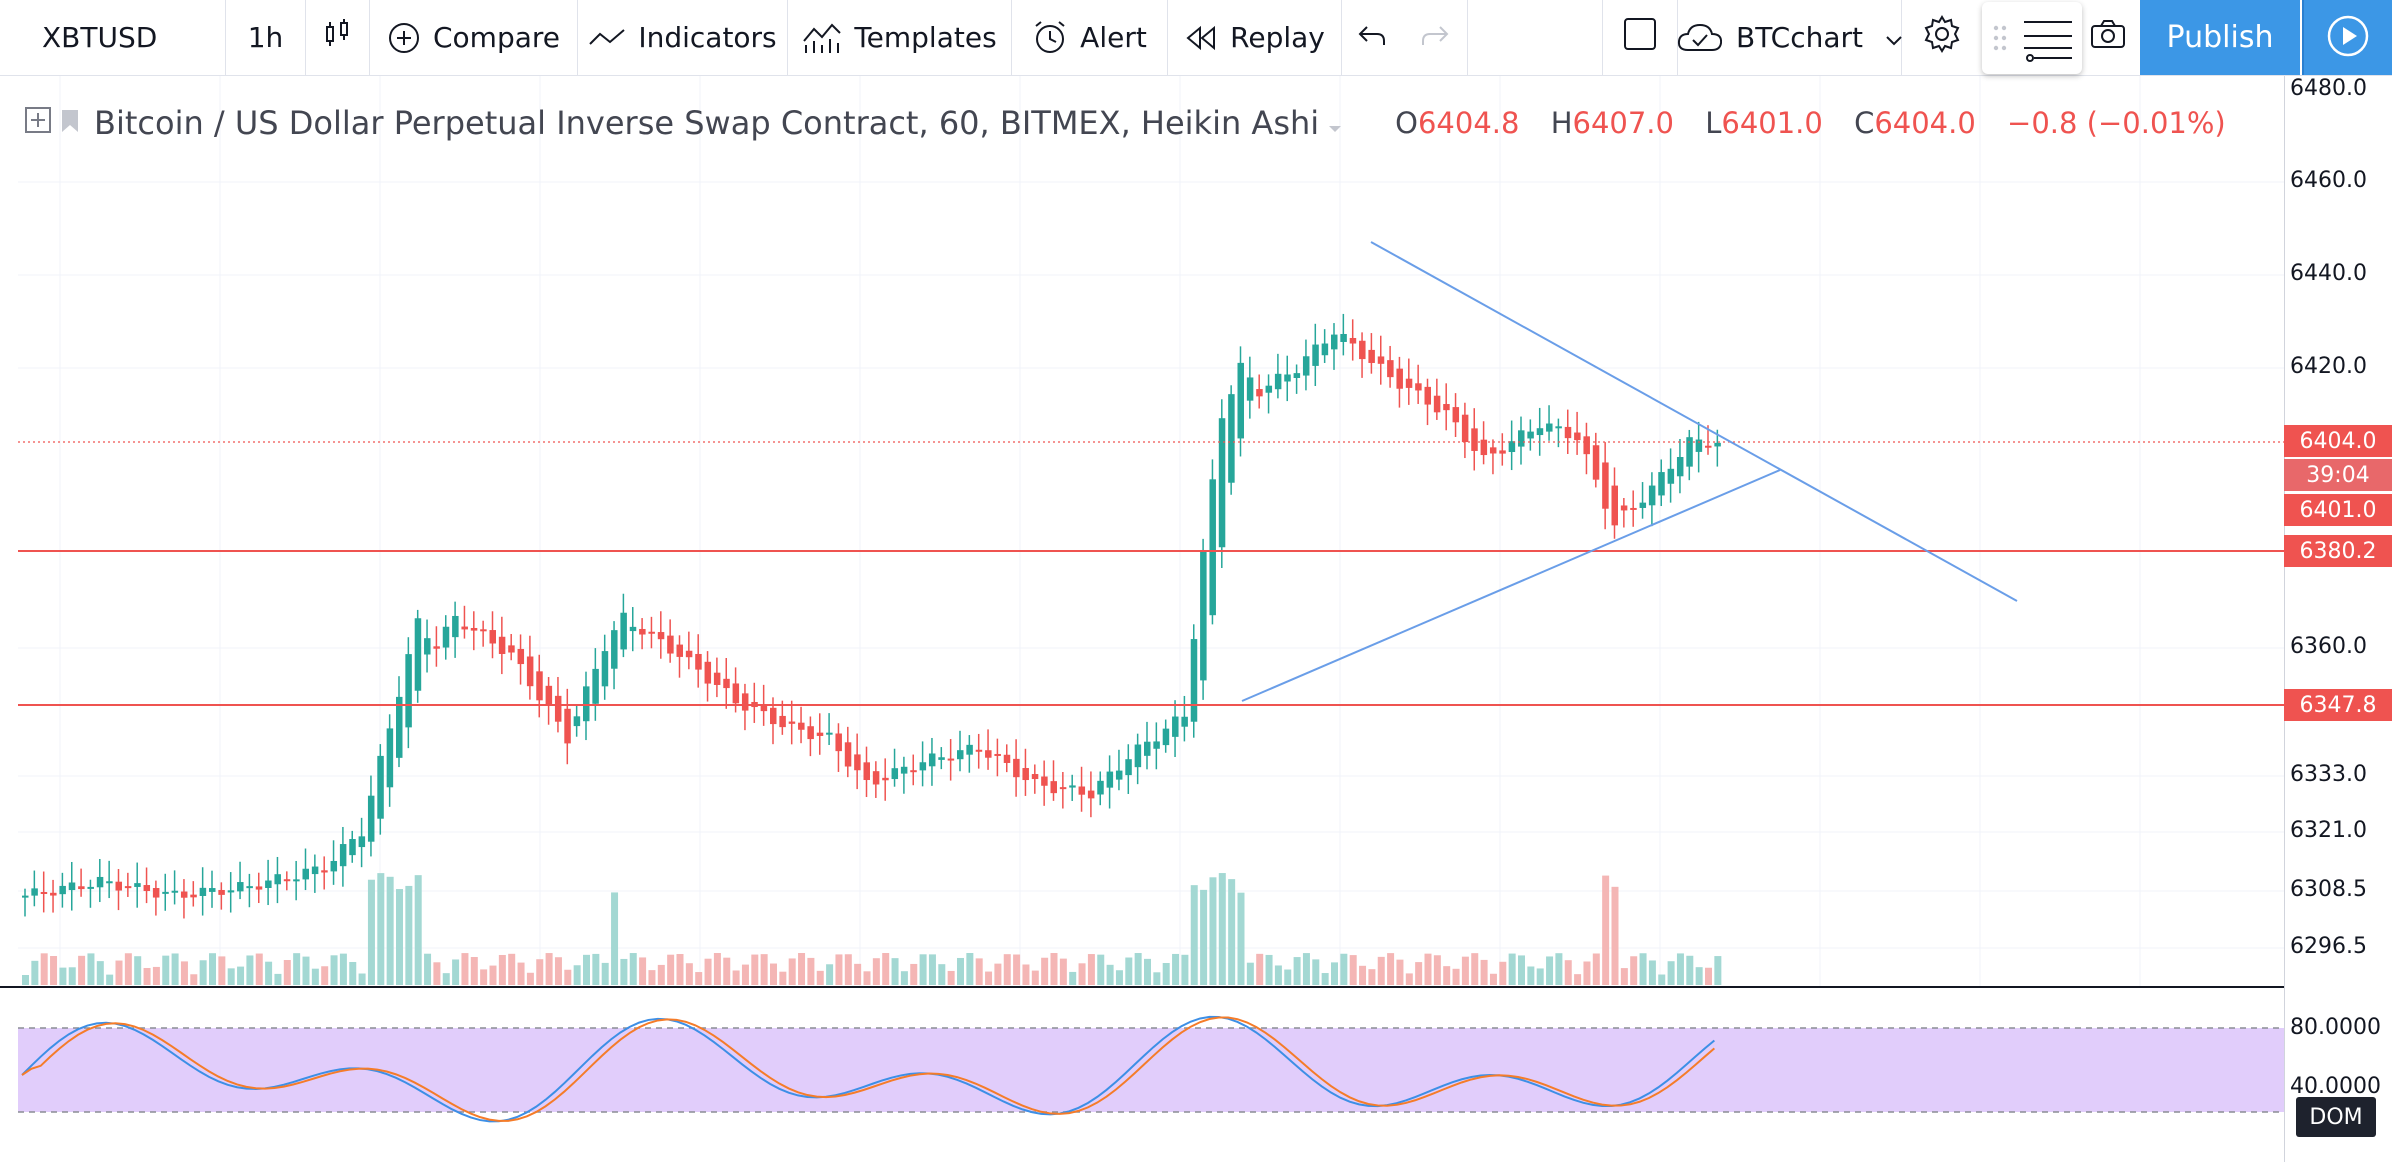 The width and height of the screenshot is (2392, 1162). What do you see at coordinates (2328, 946) in the screenshot?
I see `price-tick: 6296.5` at bounding box center [2328, 946].